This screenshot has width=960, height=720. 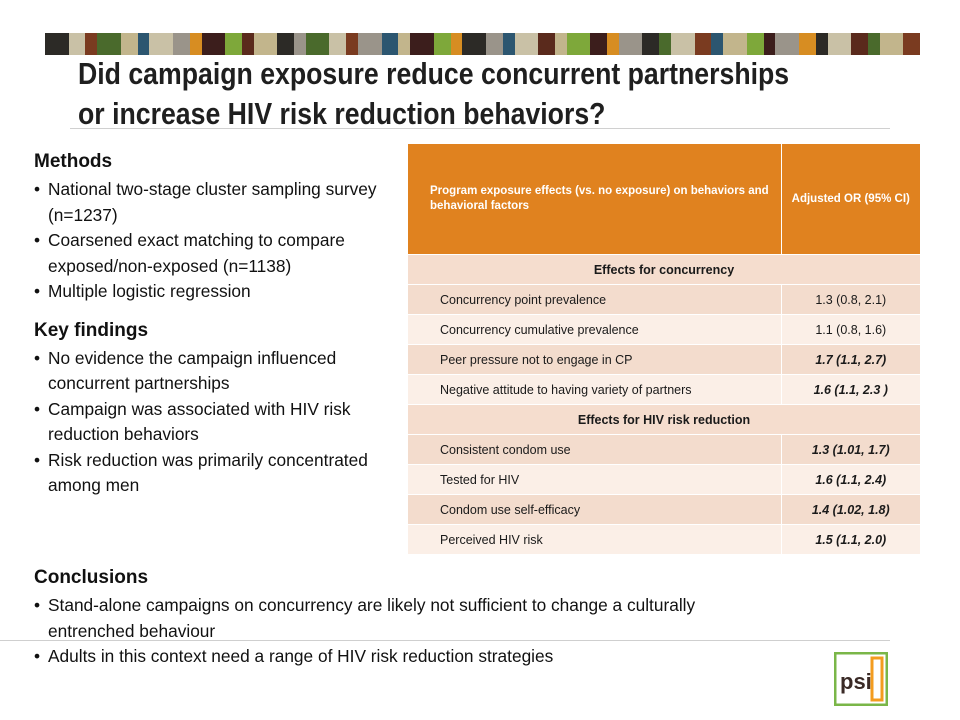 I want to click on table-row: Tested for HIV 1.6 (1.1, 2.4), so click(x=664, y=479).